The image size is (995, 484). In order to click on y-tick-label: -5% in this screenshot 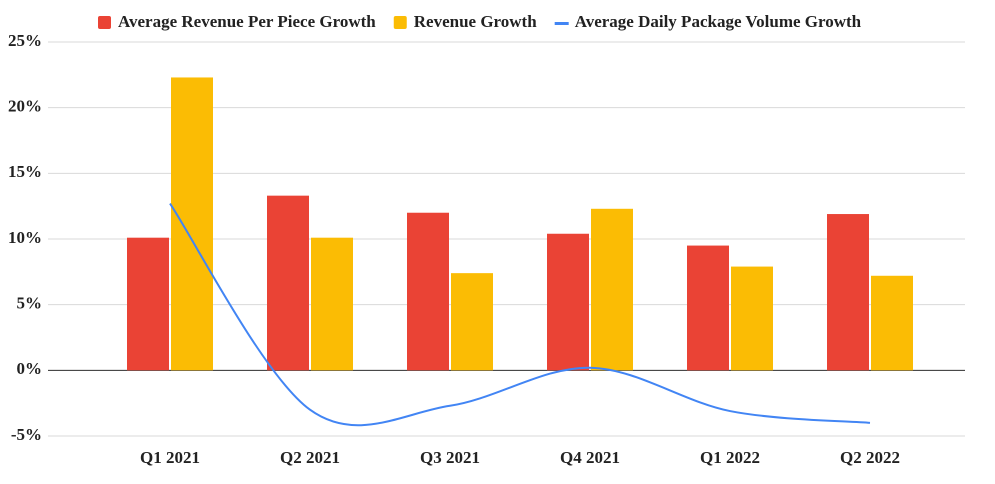, I will do `click(26, 434)`.